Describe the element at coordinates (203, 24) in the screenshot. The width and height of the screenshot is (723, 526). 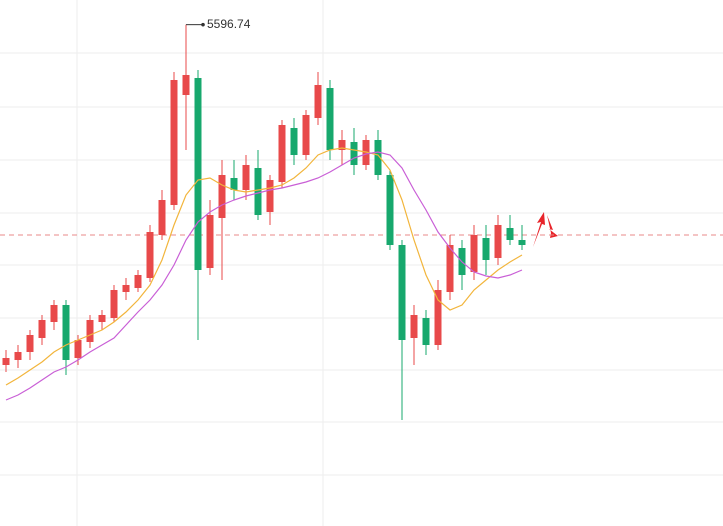
I see `max-dot` at that location.